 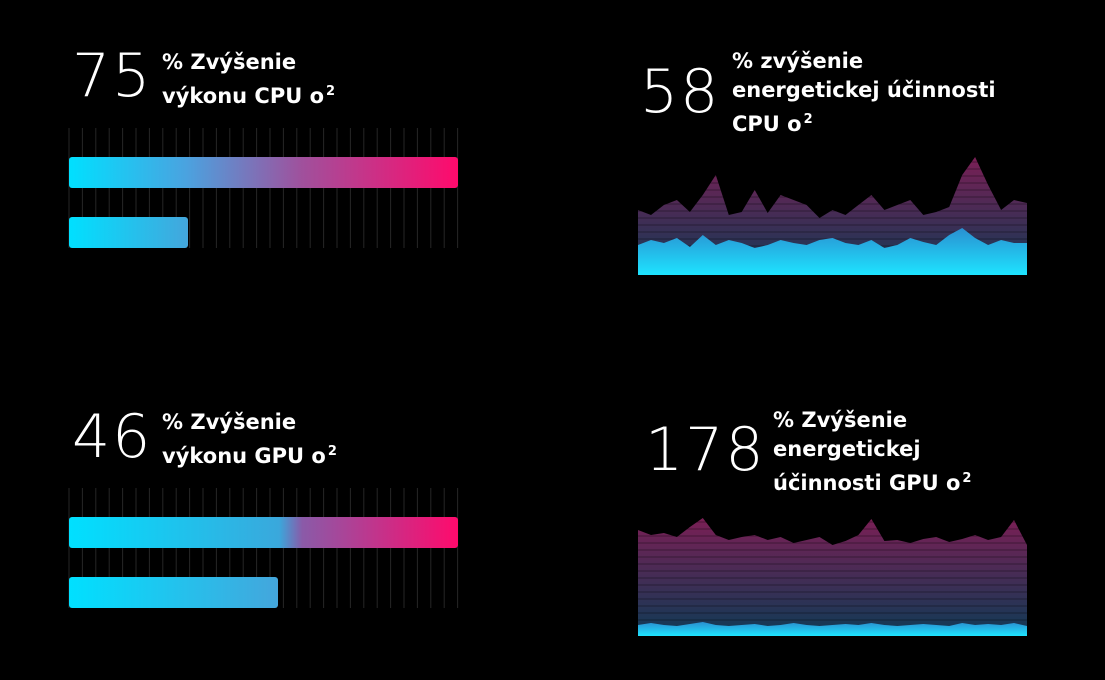 What do you see at coordinates (112, 76) in the screenshot?
I see `stat-number: 75` at bounding box center [112, 76].